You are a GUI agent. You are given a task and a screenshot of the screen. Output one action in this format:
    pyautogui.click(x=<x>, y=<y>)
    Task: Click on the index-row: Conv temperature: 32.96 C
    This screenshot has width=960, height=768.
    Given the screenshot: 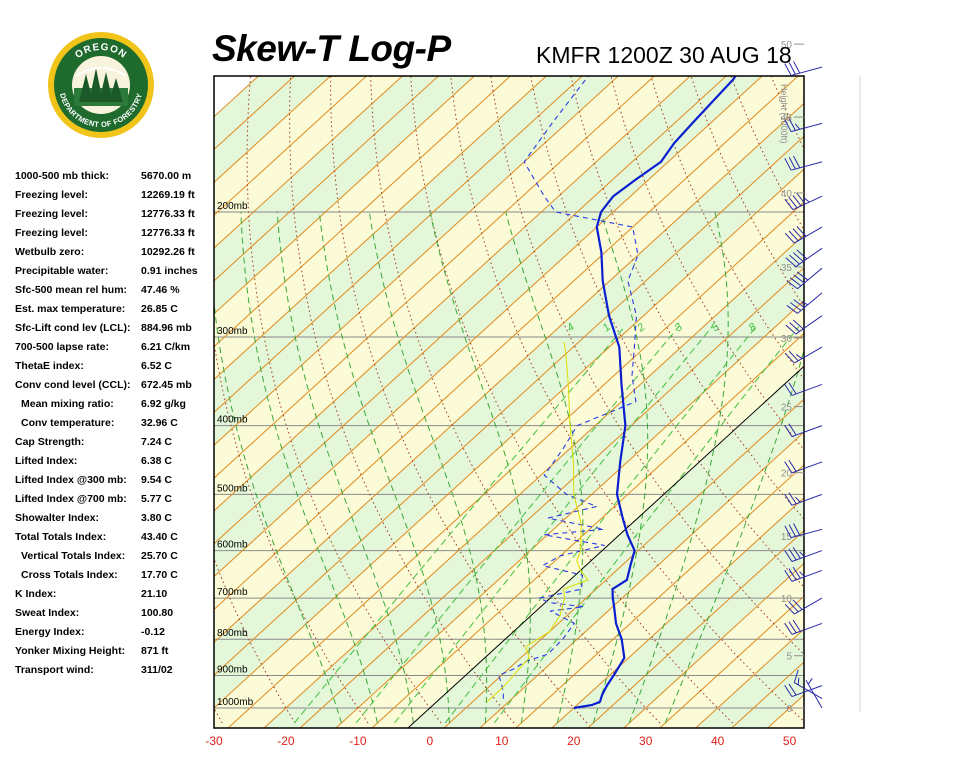 What is the action you would take?
    pyautogui.click(x=115, y=426)
    